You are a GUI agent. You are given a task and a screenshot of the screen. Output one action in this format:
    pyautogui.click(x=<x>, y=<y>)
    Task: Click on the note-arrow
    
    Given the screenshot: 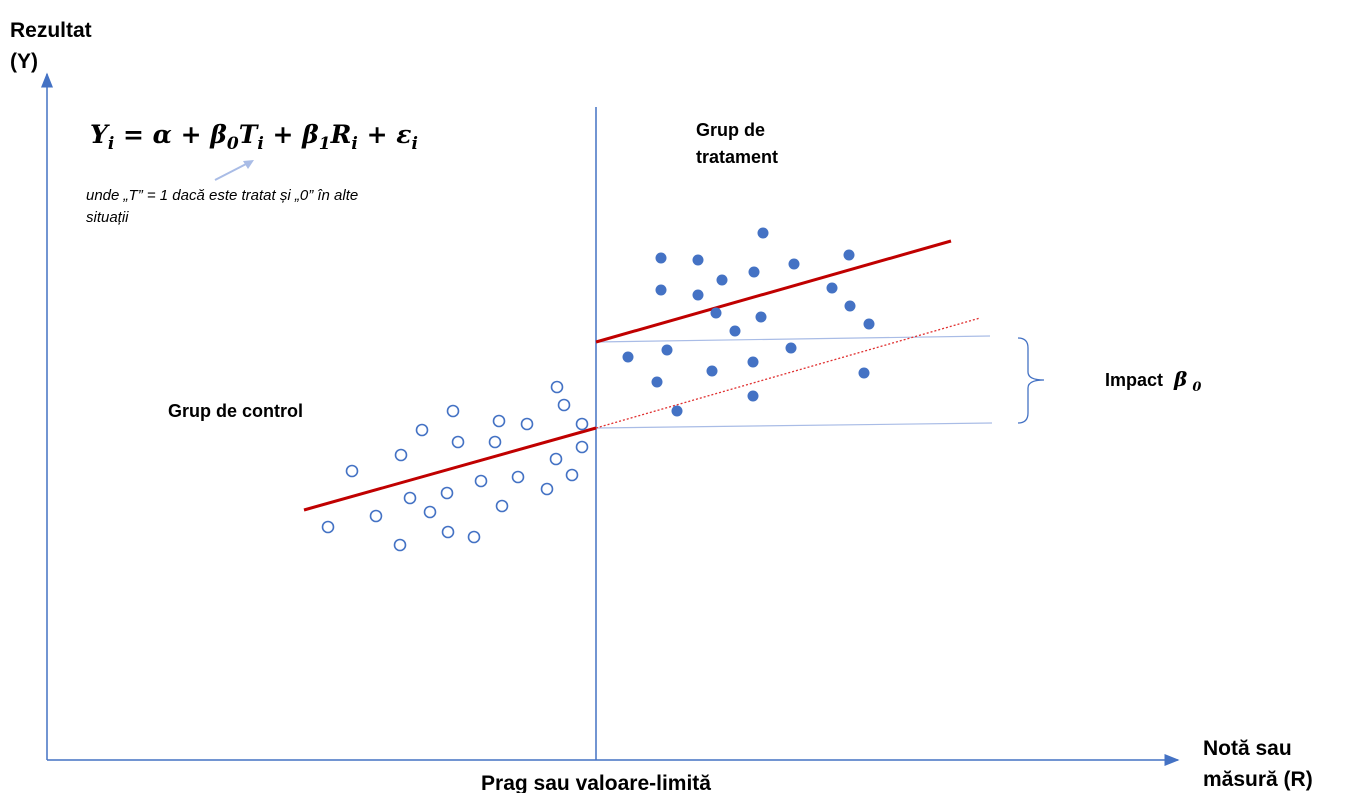 What is the action you would take?
    pyautogui.click(x=232, y=171)
    